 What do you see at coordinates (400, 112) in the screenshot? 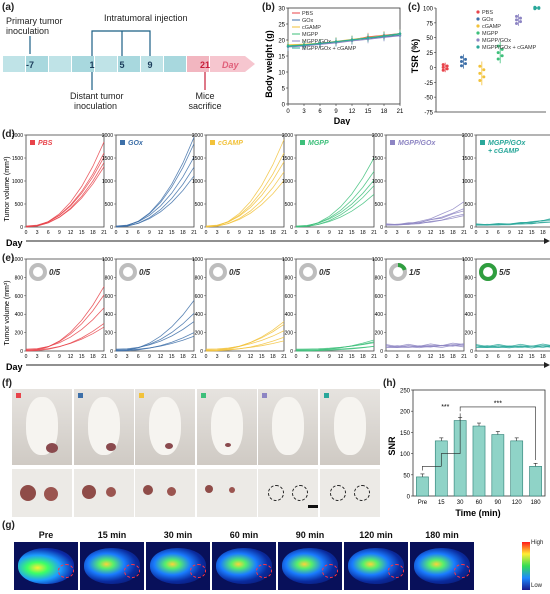
I see `bw-xtick-label: 21` at bounding box center [400, 112].